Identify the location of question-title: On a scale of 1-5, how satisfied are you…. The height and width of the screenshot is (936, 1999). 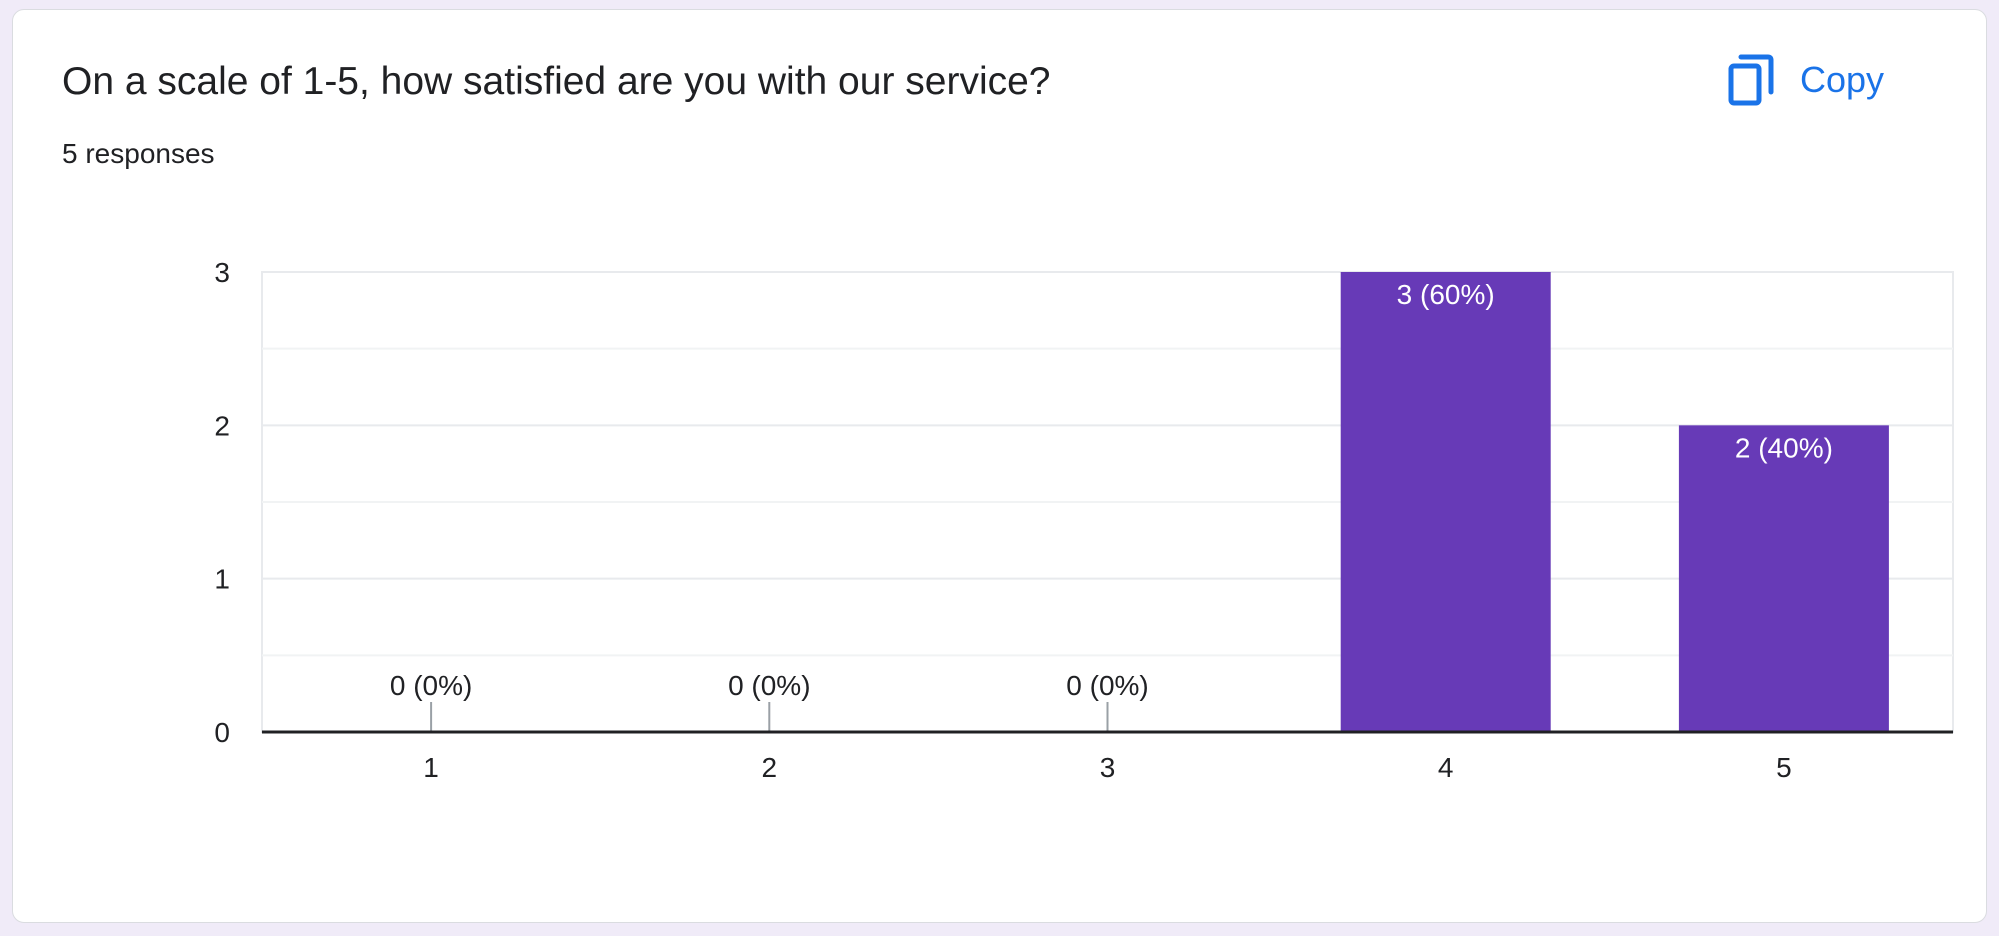
(556, 81).